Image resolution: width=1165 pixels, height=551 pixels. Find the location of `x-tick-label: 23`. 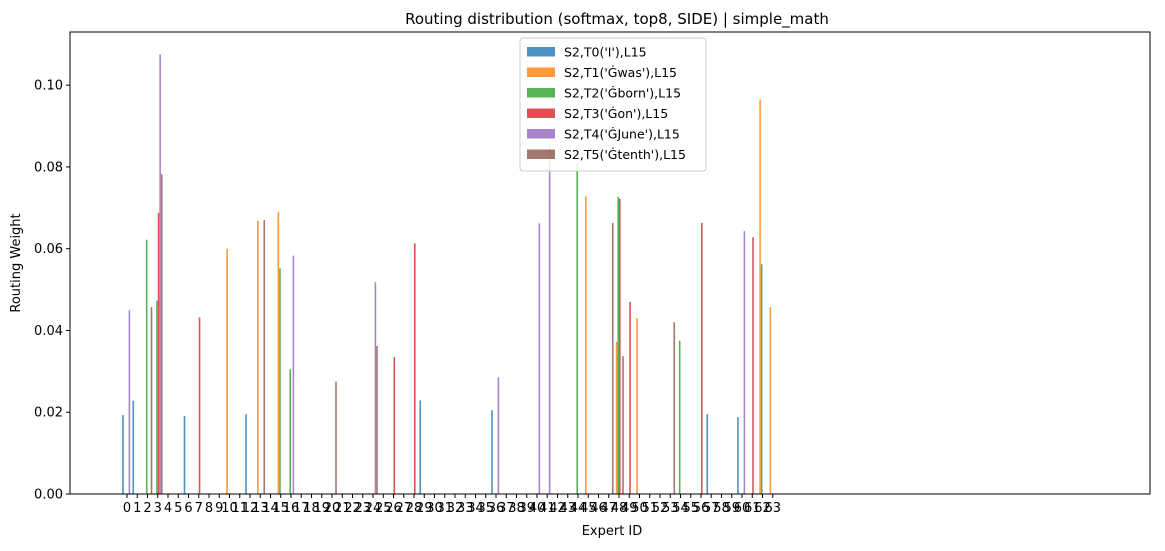

x-tick-label: 23 is located at coordinates (362, 508).